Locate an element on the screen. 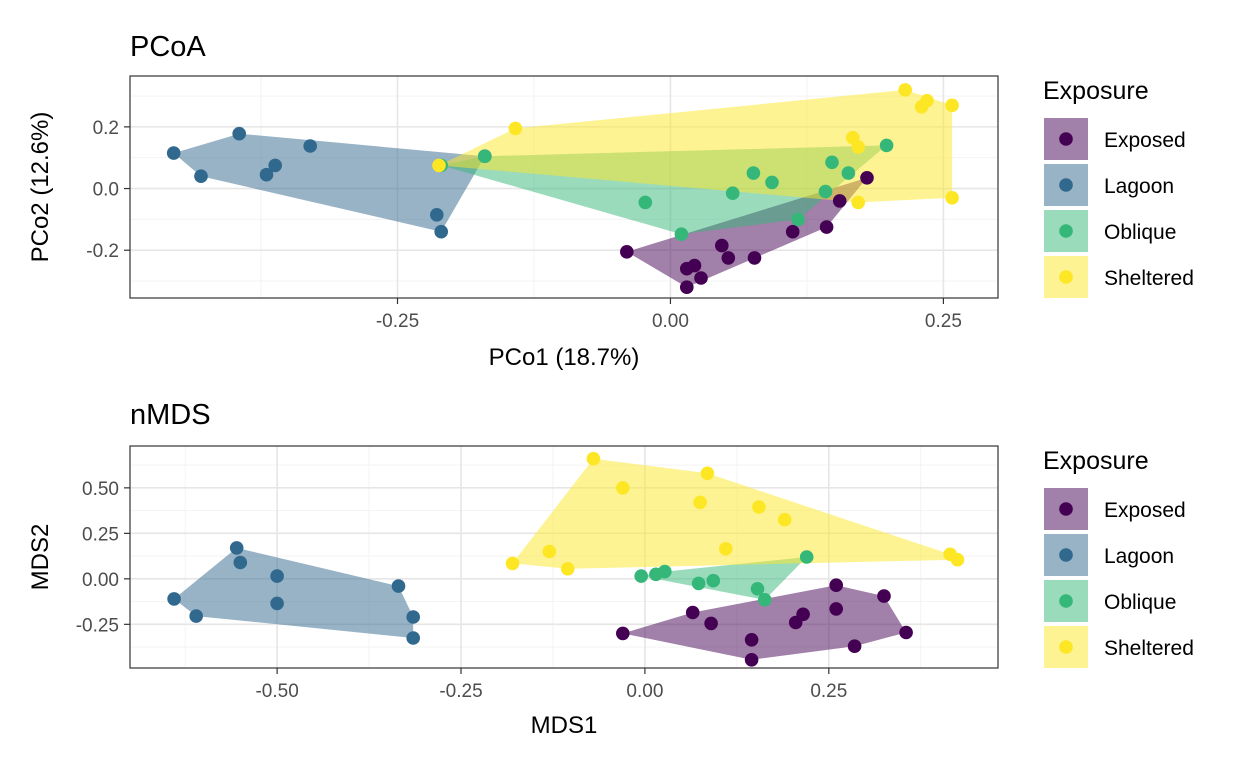 The height and width of the screenshot is (773, 1248). nmds-legend-marker-oblique is located at coordinates (1066, 601).